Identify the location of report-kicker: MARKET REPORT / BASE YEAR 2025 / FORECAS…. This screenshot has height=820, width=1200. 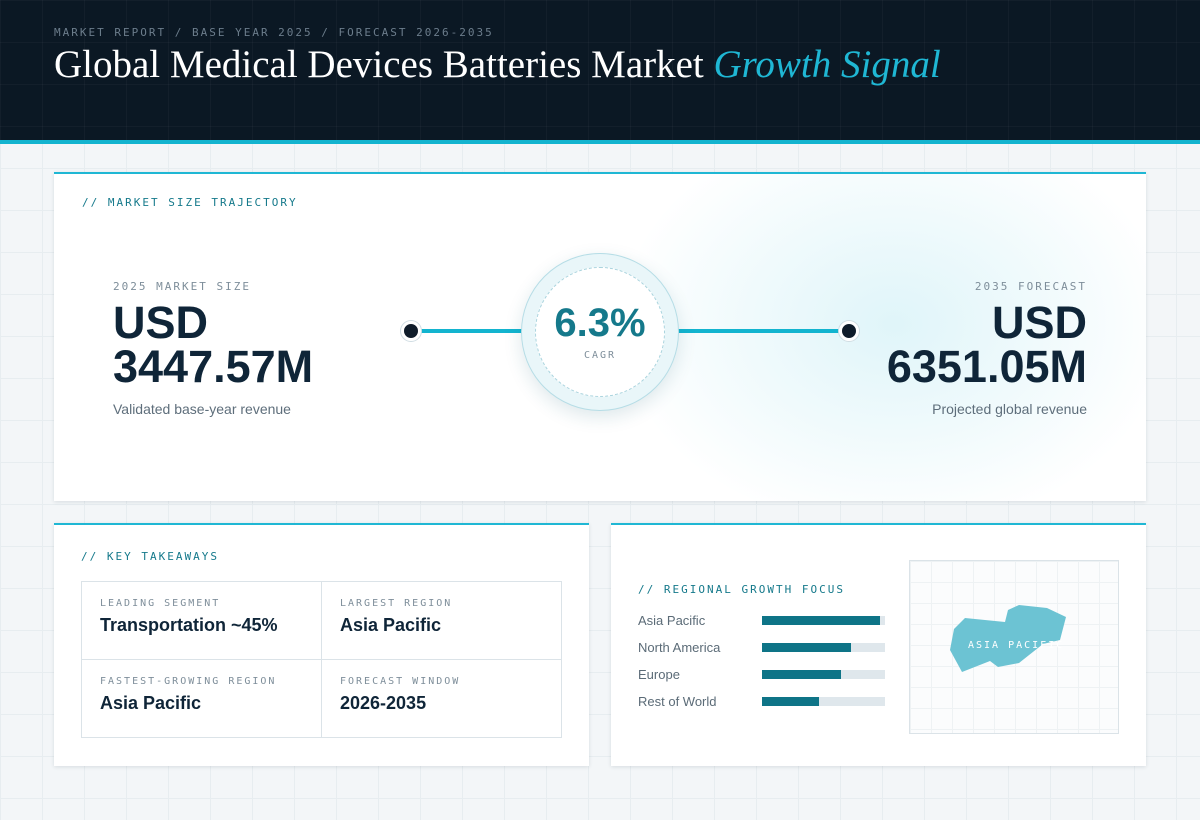
(274, 32).